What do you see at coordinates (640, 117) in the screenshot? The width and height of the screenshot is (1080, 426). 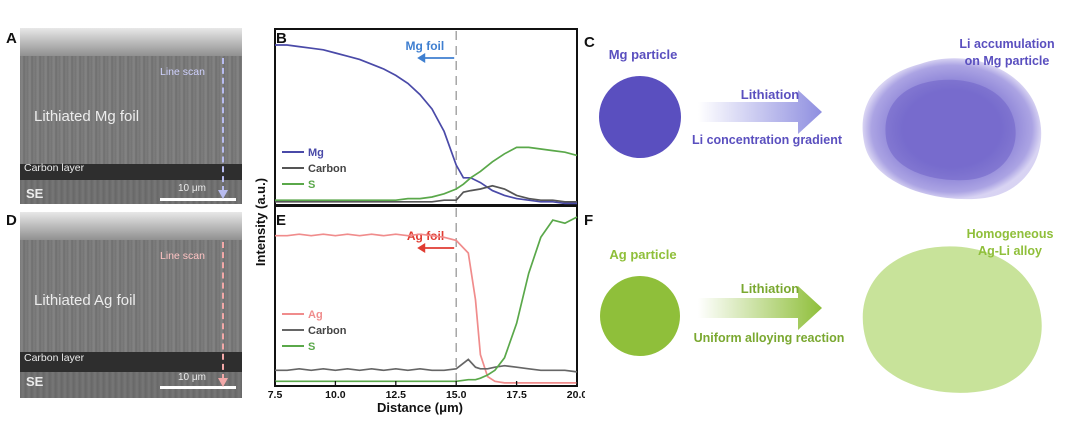 I see `mg-particle` at bounding box center [640, 117].